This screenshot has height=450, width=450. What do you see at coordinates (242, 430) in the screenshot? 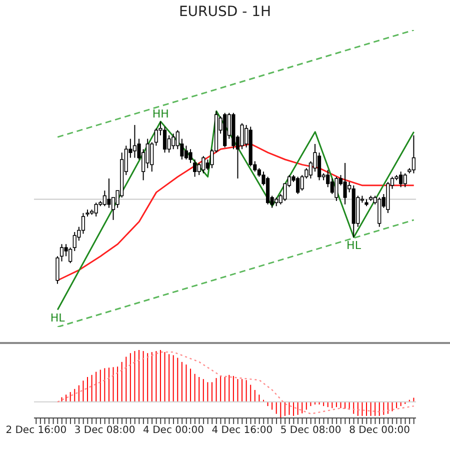
I see `x-tick-label: 4 Dec 16:00` at bounding box center [242, 430].